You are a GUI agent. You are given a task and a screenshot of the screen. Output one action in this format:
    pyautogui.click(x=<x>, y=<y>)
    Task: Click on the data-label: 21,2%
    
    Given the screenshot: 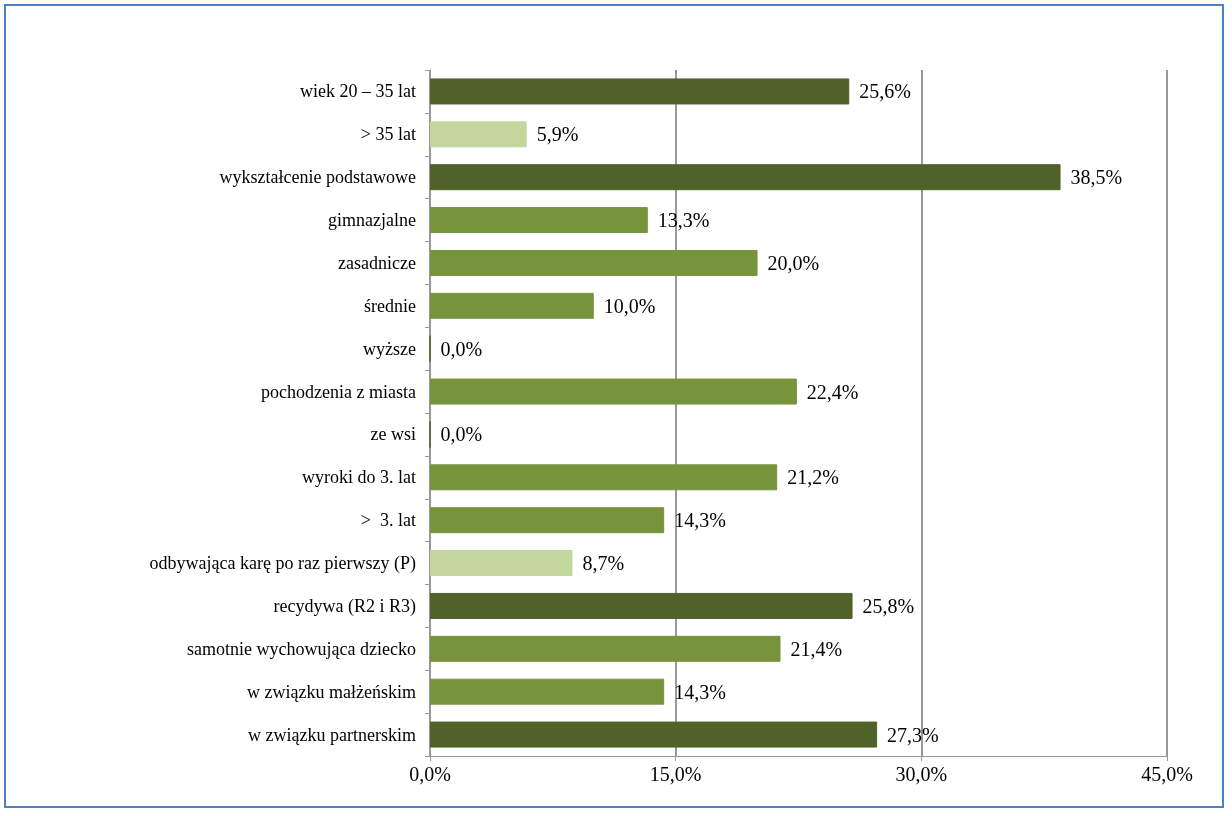 What is the action you would take?
    pyautogui.click(x=813, y=477)
    